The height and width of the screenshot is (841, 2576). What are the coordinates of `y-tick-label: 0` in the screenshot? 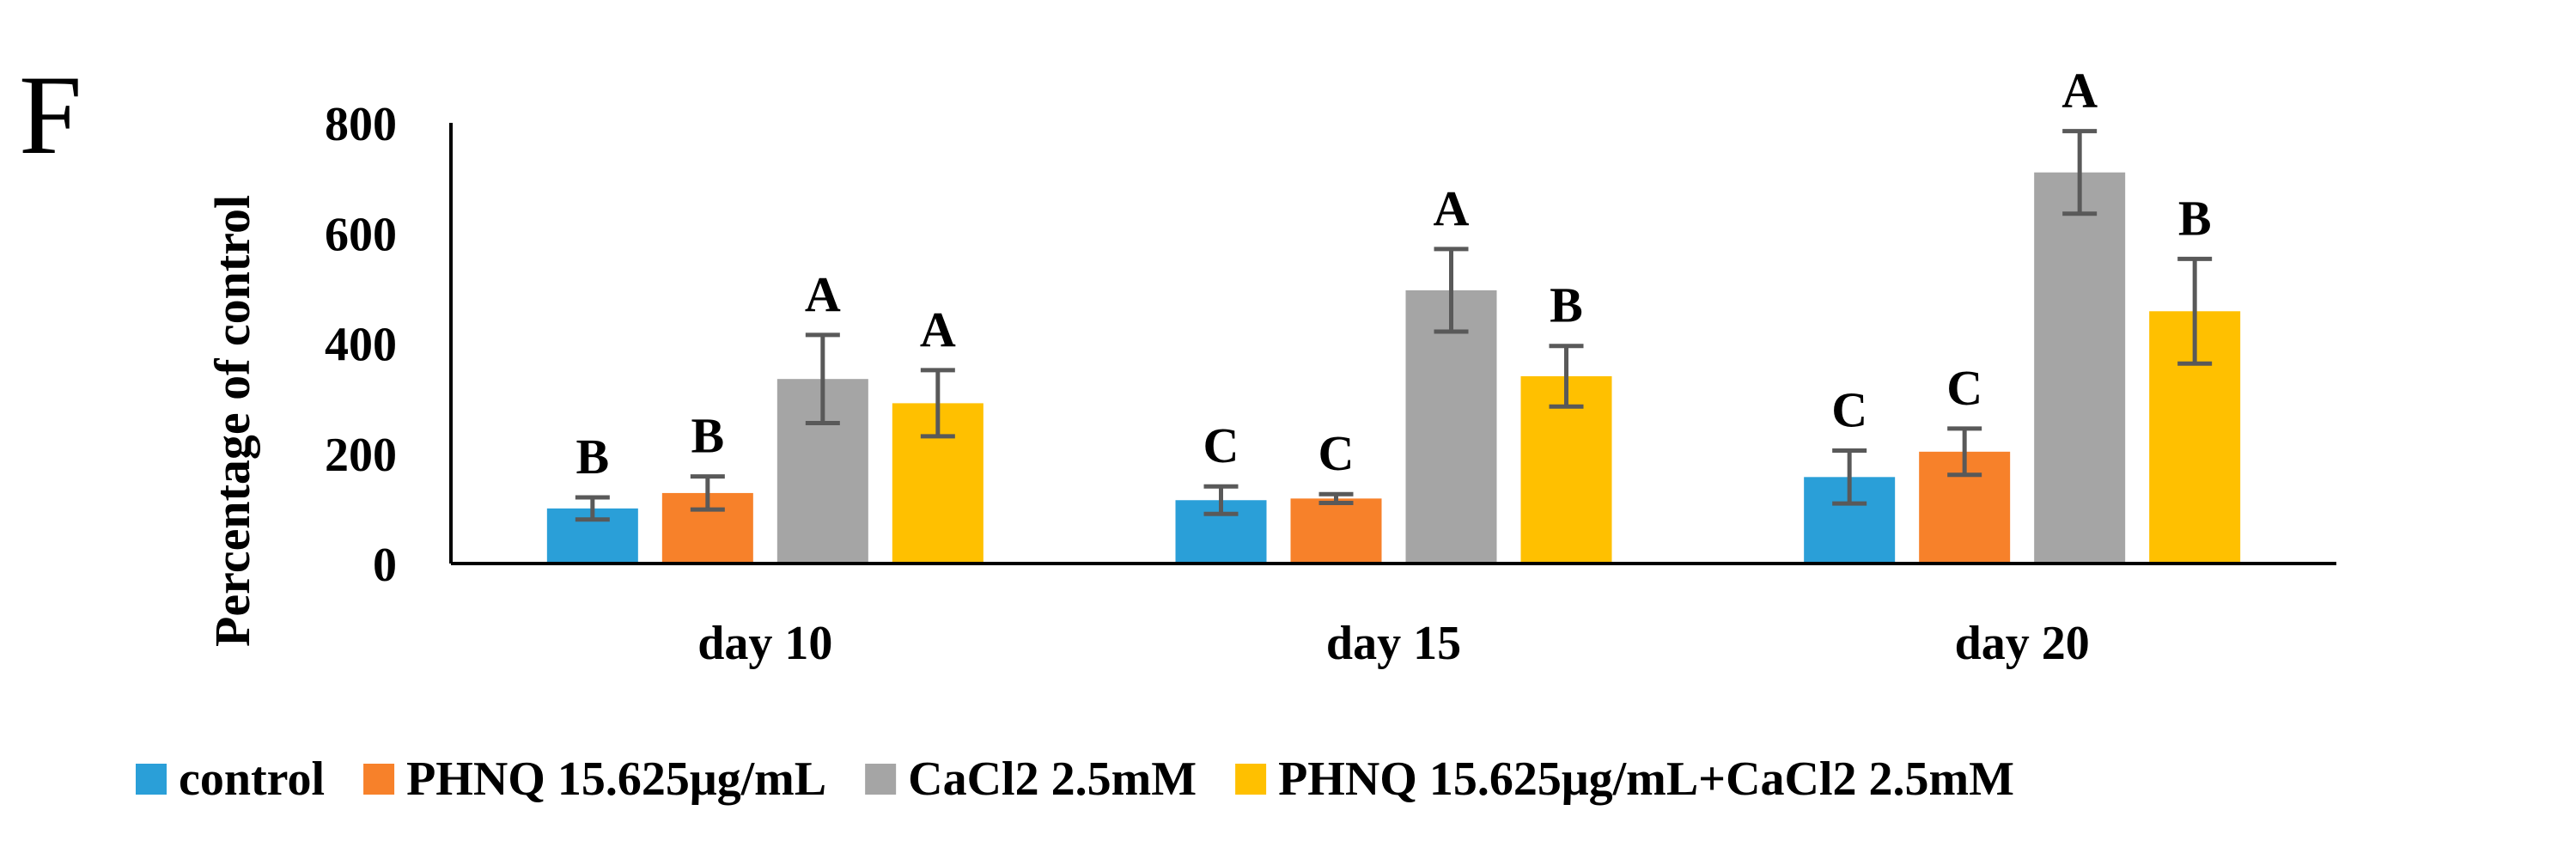 It's located at (385, 566).